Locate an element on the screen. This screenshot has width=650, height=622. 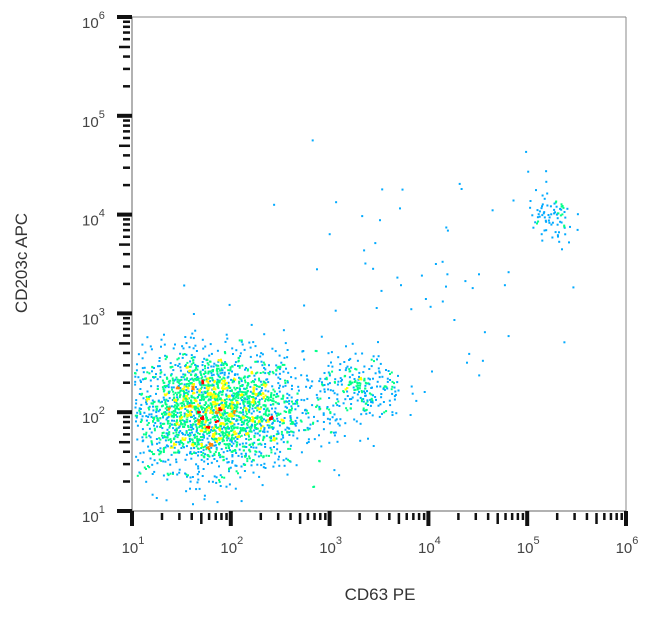
y-axis-tick-labels: 10¹ 10² 10³ 10⁴ 10⁵ 10⁶ is located at coordinates (93, 268).